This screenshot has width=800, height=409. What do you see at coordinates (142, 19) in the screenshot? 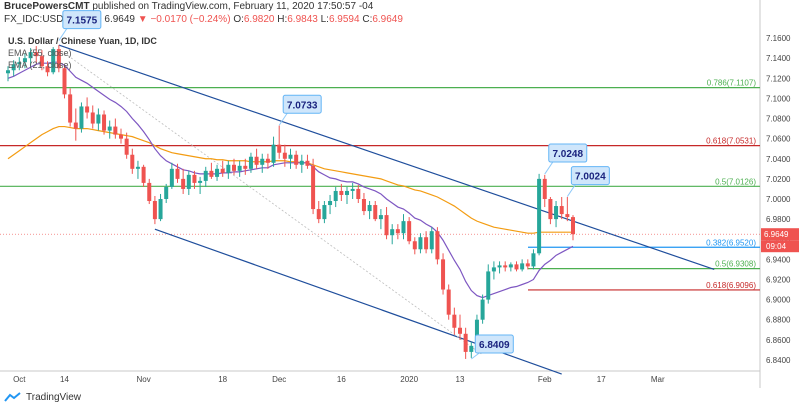
I see `down-arrow-icon: ▼` at bounding box center [142, 19].